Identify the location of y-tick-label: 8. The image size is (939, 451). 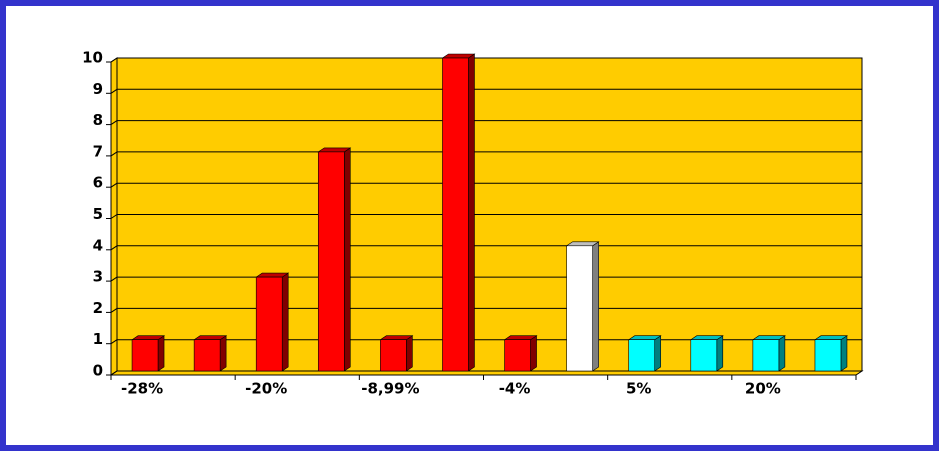
(98, 120).